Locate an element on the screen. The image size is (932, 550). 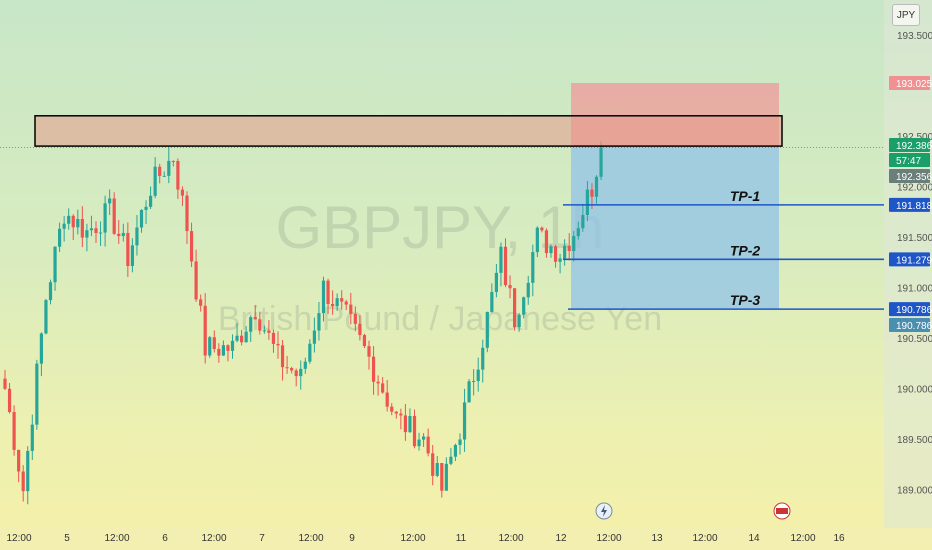
lightning-icon is located at coordinates (604, 511).